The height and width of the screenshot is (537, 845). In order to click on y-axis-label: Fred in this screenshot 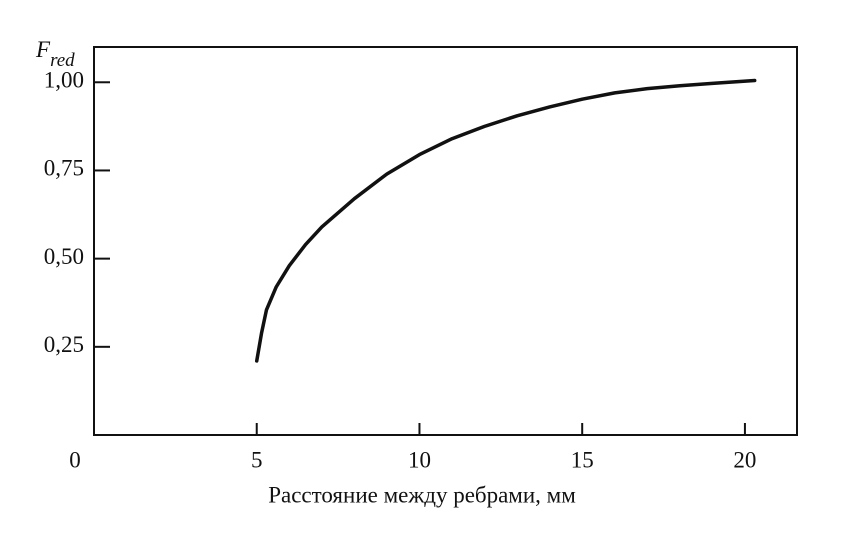, I will do `click(55, 54)`.